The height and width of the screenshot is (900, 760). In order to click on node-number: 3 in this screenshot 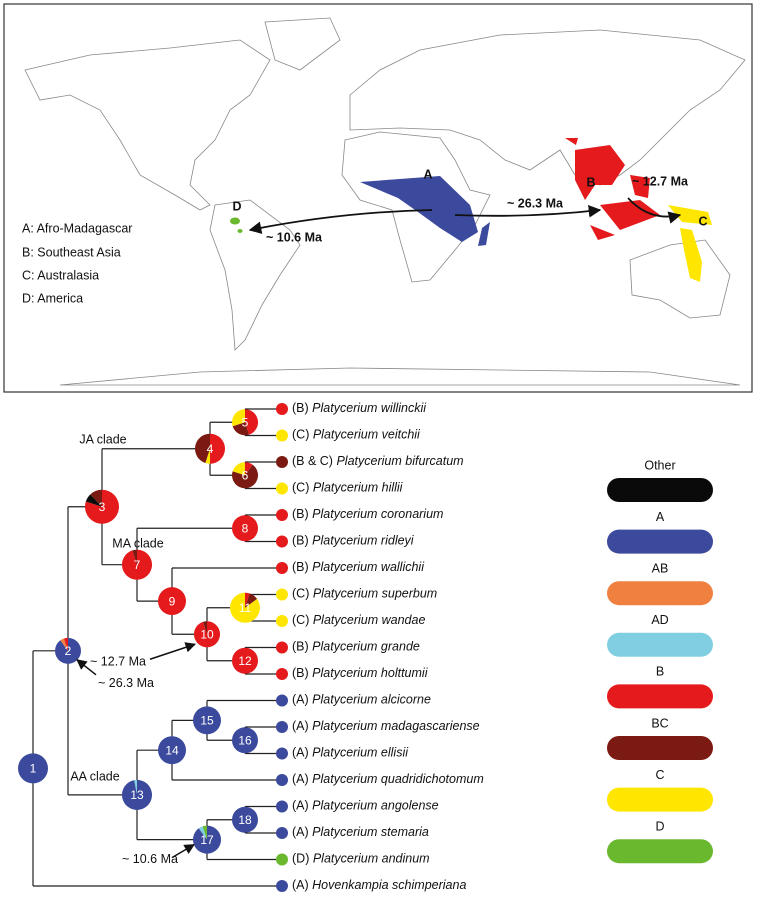, I will do `click(102, 507)`.